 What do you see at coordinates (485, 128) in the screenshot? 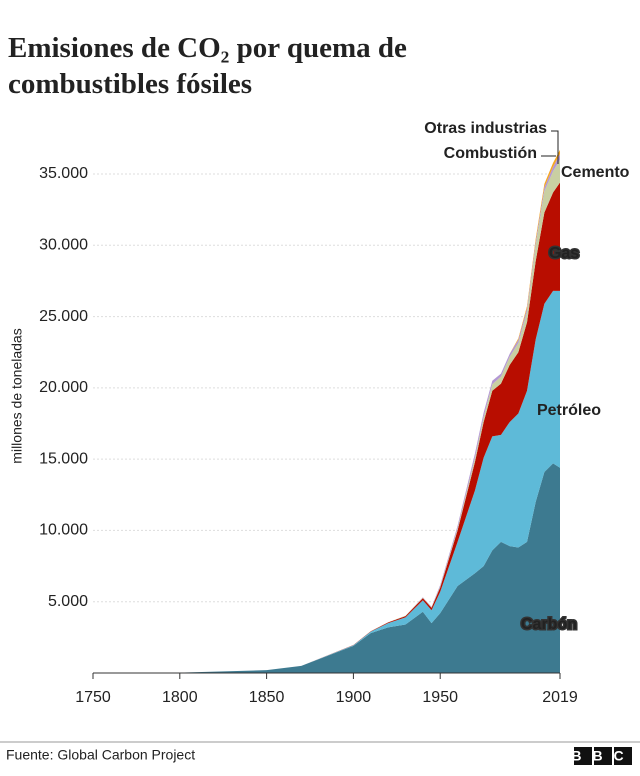
I see `series-label: Otras industrias` at bounding box center [485, 128].